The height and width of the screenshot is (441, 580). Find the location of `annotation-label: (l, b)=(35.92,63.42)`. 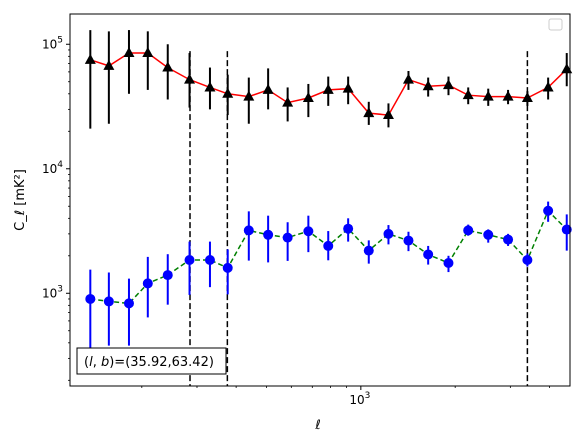

annotation-label: (l, b)=(35.92,63.42) is located at coordinates (149, 362).